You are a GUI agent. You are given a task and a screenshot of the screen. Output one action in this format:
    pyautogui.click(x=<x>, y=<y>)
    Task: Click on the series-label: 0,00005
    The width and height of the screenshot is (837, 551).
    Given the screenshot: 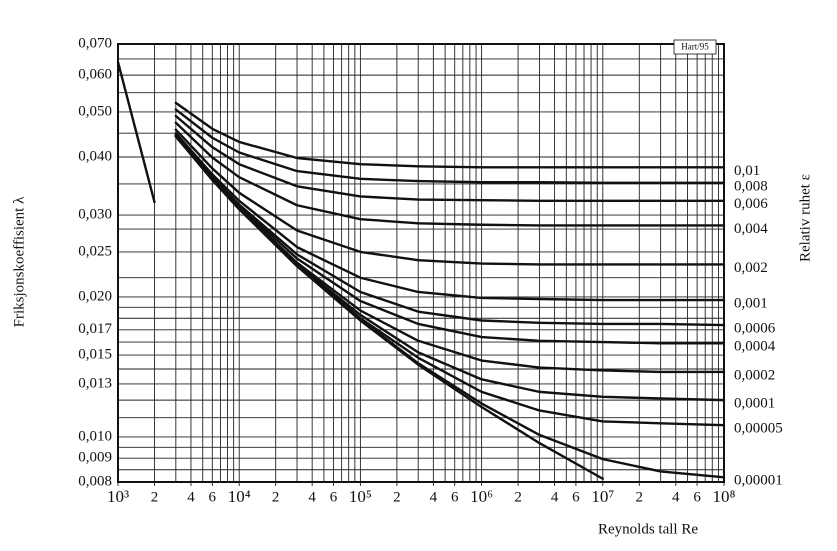 What is the action you would take?
    pyautogui.click(x=758, y=429)
    